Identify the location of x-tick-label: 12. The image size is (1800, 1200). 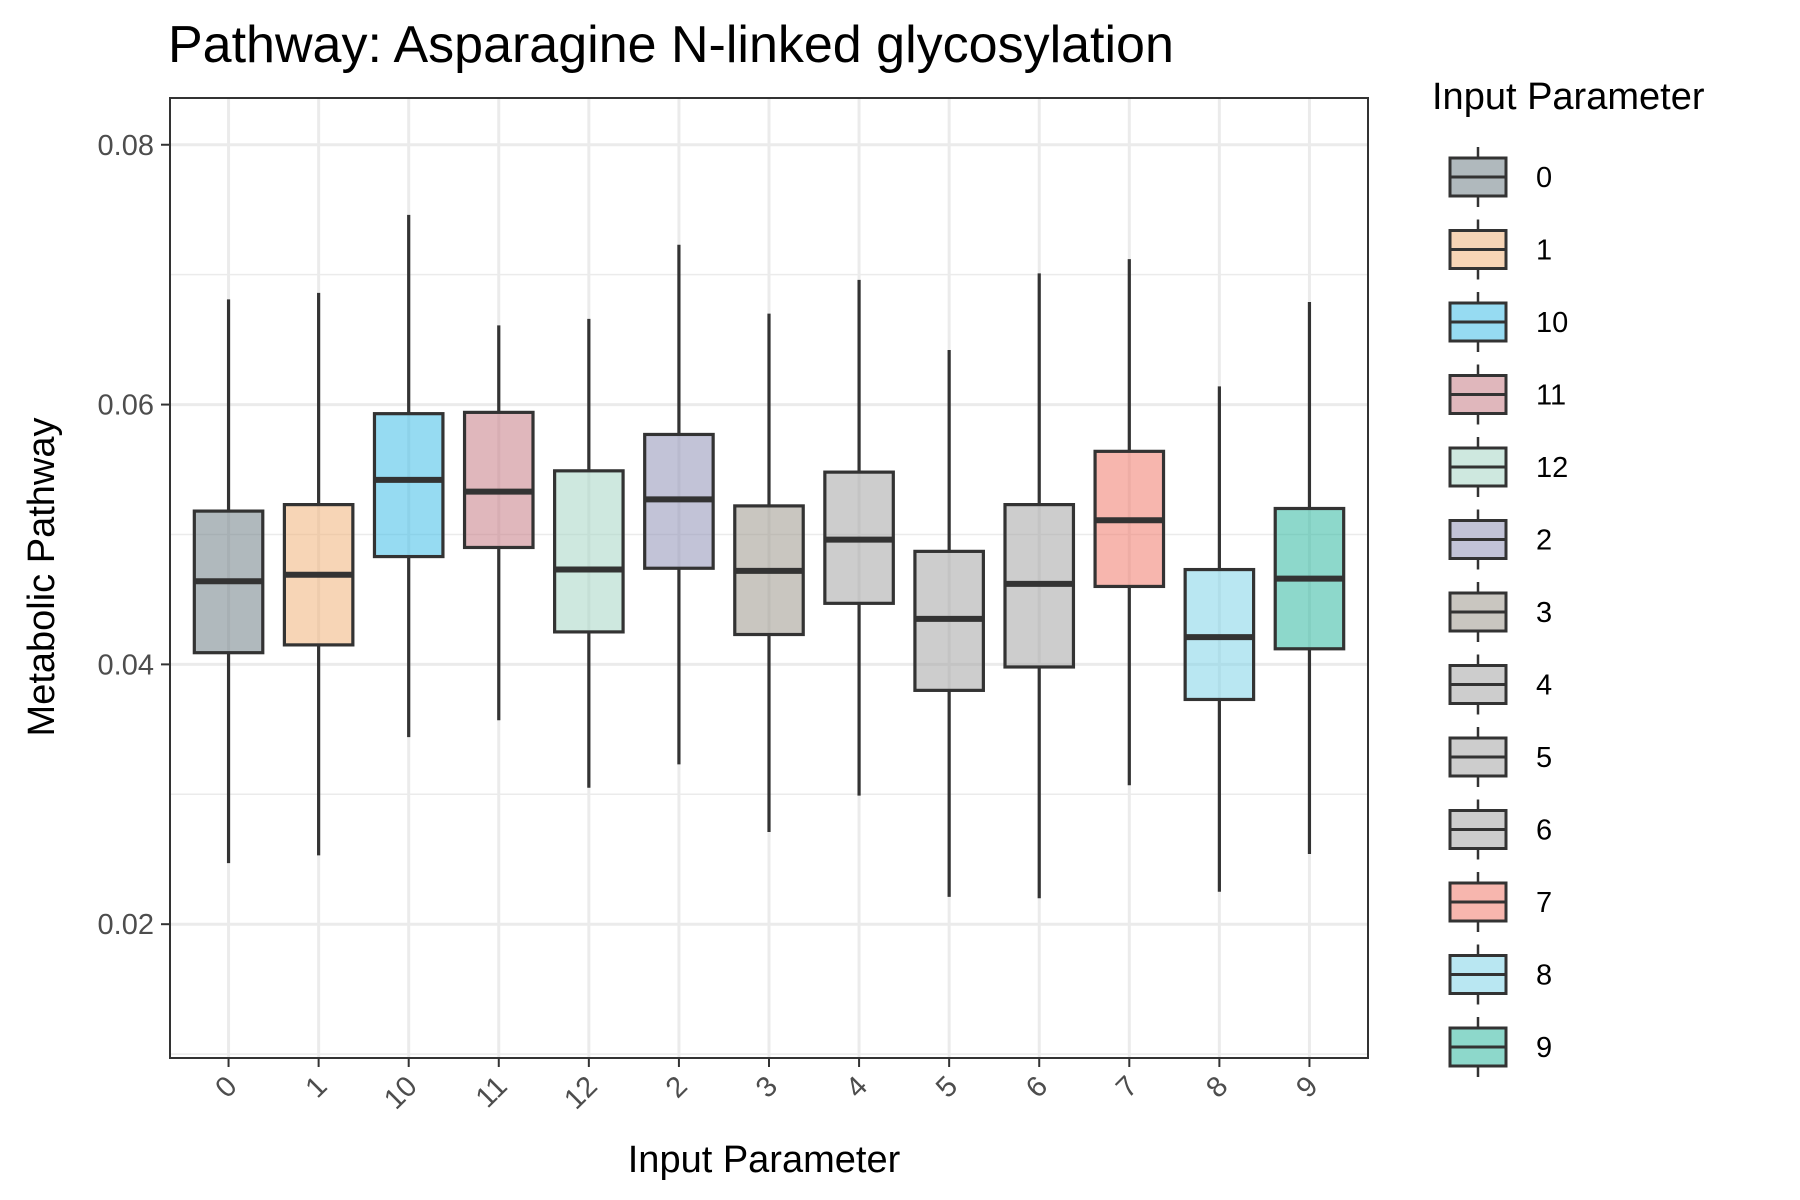
(580, 1092).